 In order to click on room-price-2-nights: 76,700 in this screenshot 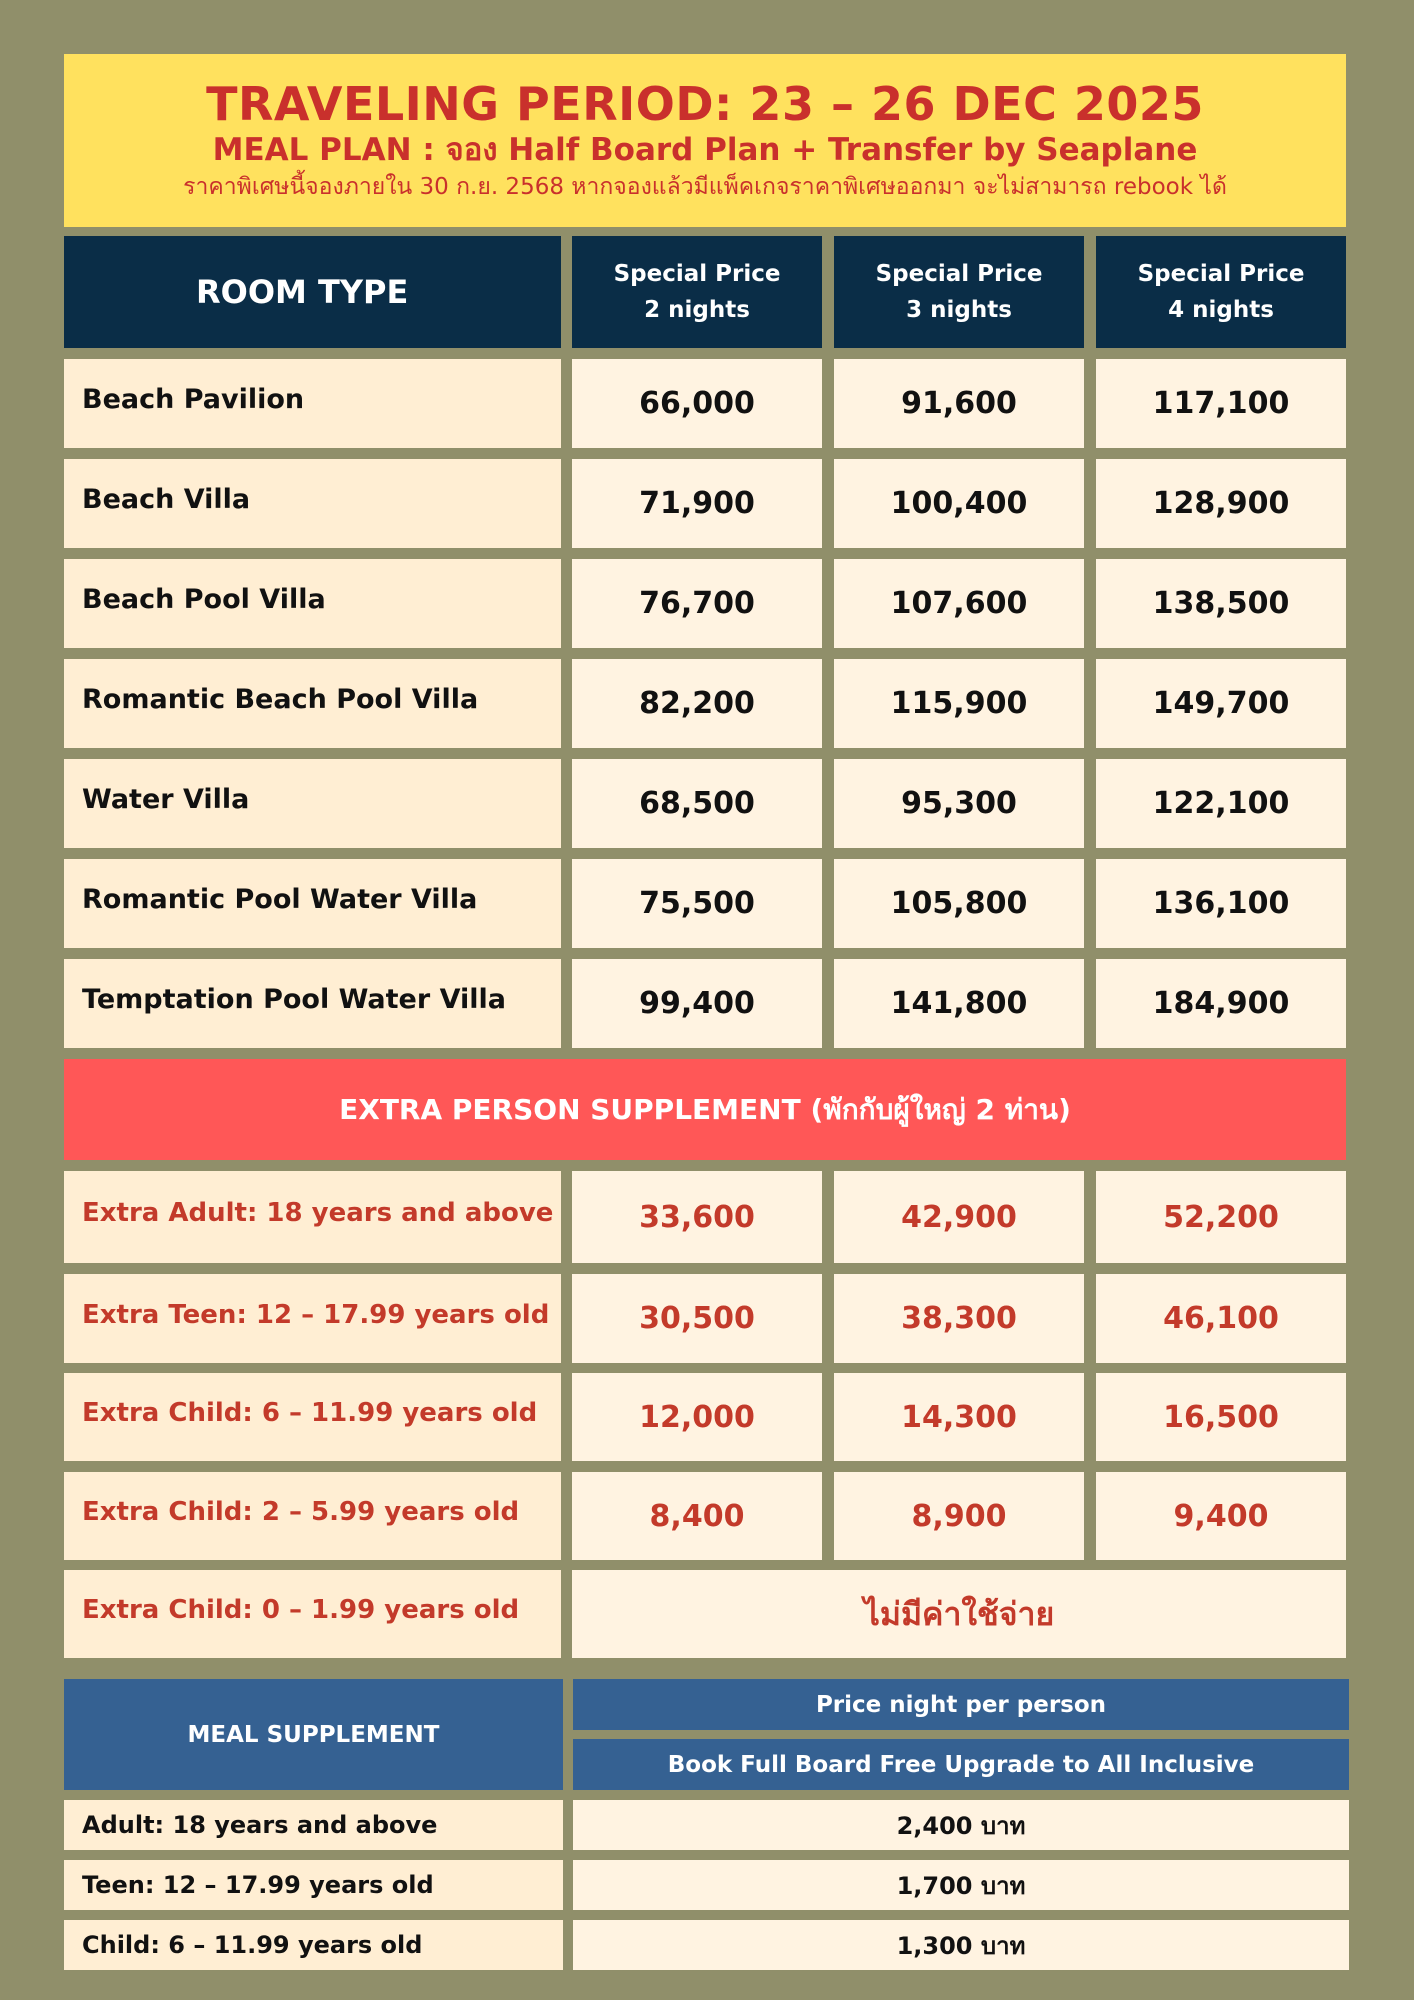, I will do `click(697, 603)`.